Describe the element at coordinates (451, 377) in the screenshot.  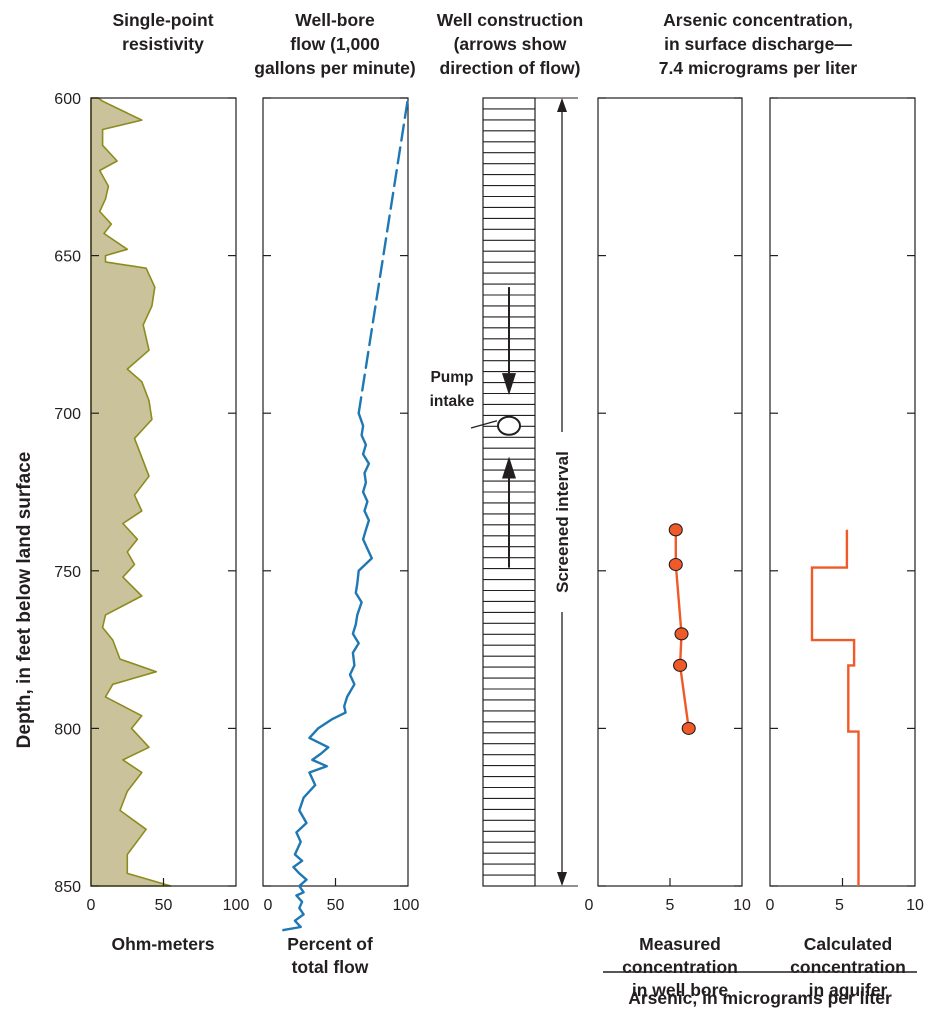
I see `pump-intake-label: Pump` at that location.